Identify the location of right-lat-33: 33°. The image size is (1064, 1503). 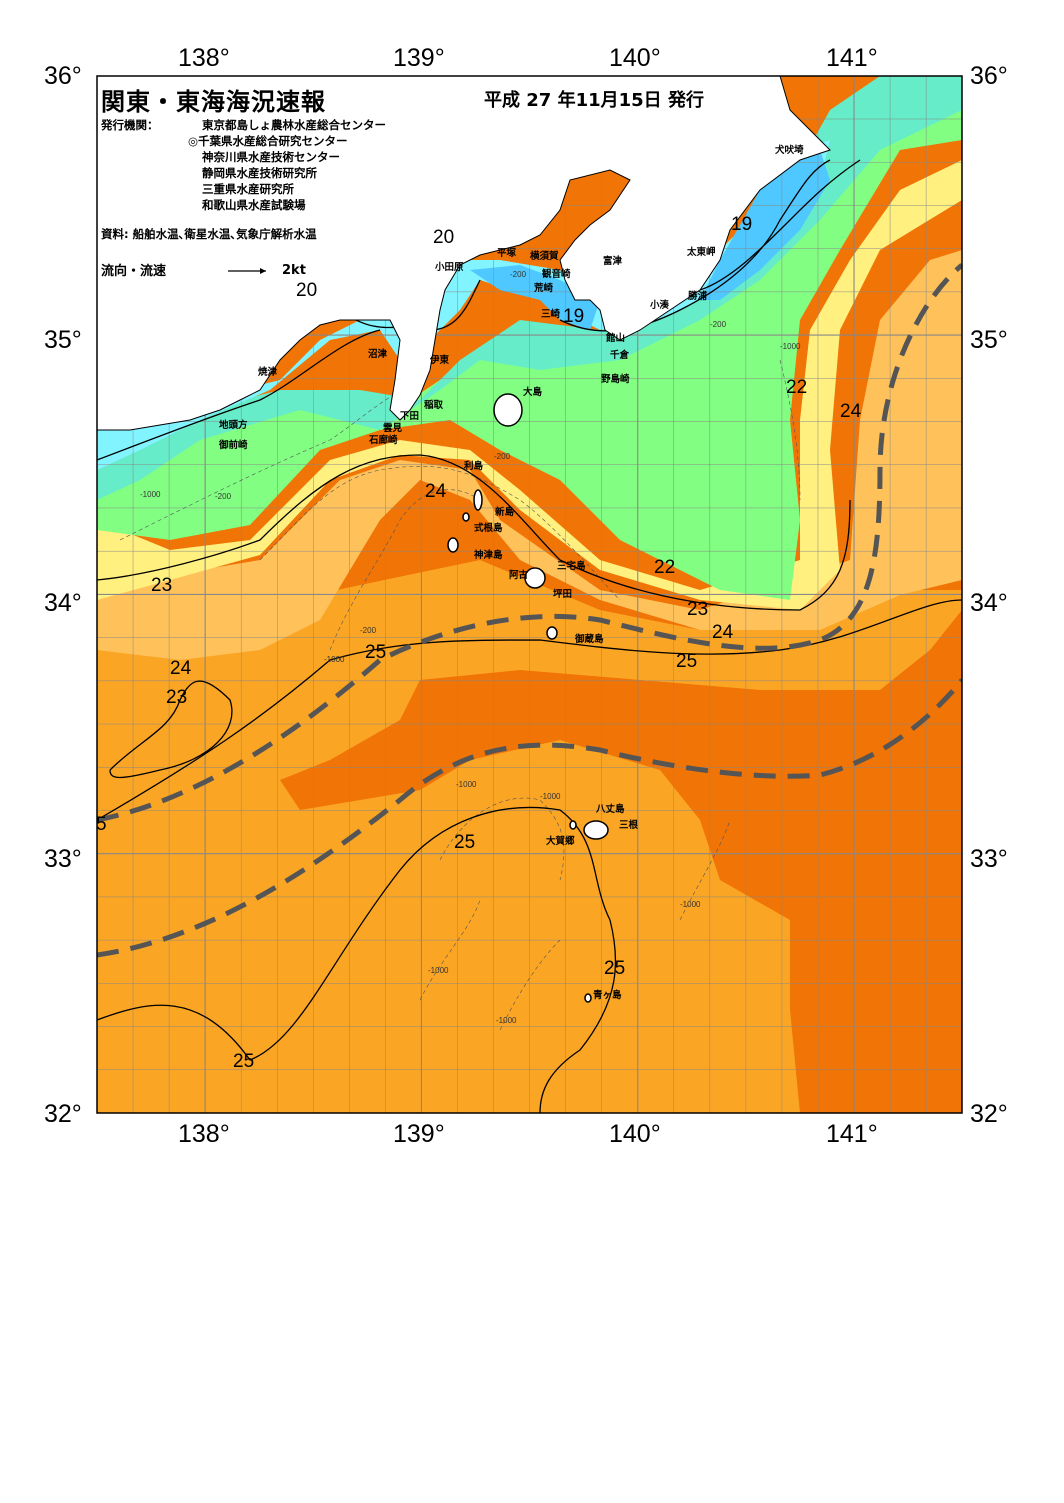
(989, 859).